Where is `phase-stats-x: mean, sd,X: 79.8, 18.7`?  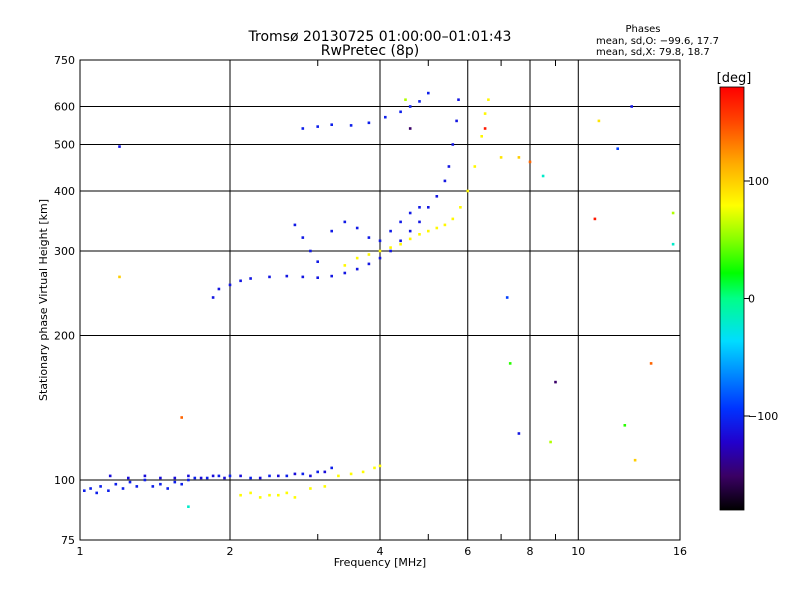
phase-stats-x: mean, sd,X: 79.8, 18.7 is located at coordinates (653, 52).